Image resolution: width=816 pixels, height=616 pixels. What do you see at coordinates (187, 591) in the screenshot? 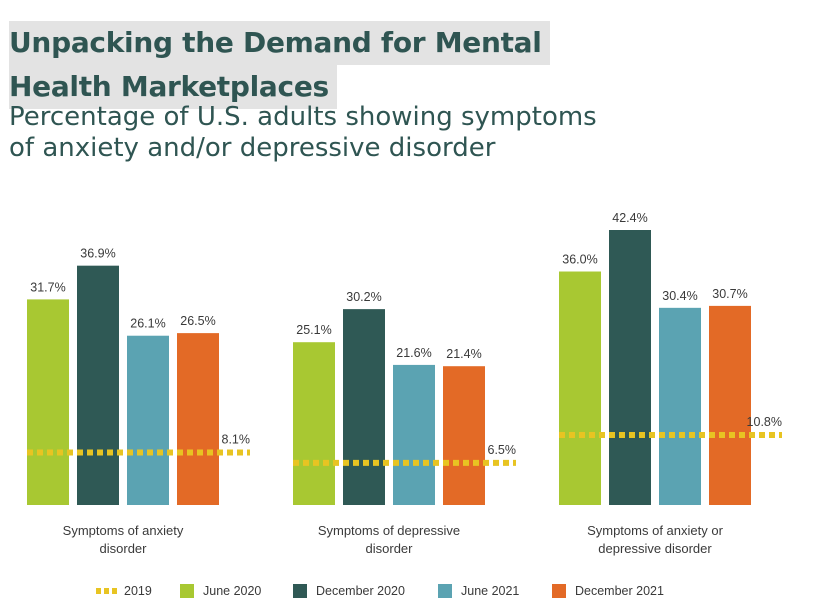
I see `legend-swatch-june-2020` at bounding box center [187, 591].